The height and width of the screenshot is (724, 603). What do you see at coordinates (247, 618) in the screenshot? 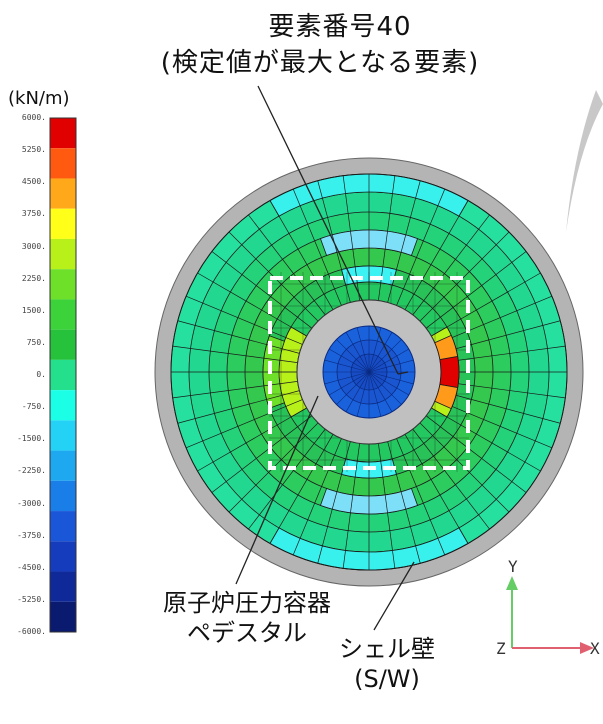
I see `rpv-pedestal-label: 原子炉圧力容器 ペデスタル` at bounding box center [247, 618].